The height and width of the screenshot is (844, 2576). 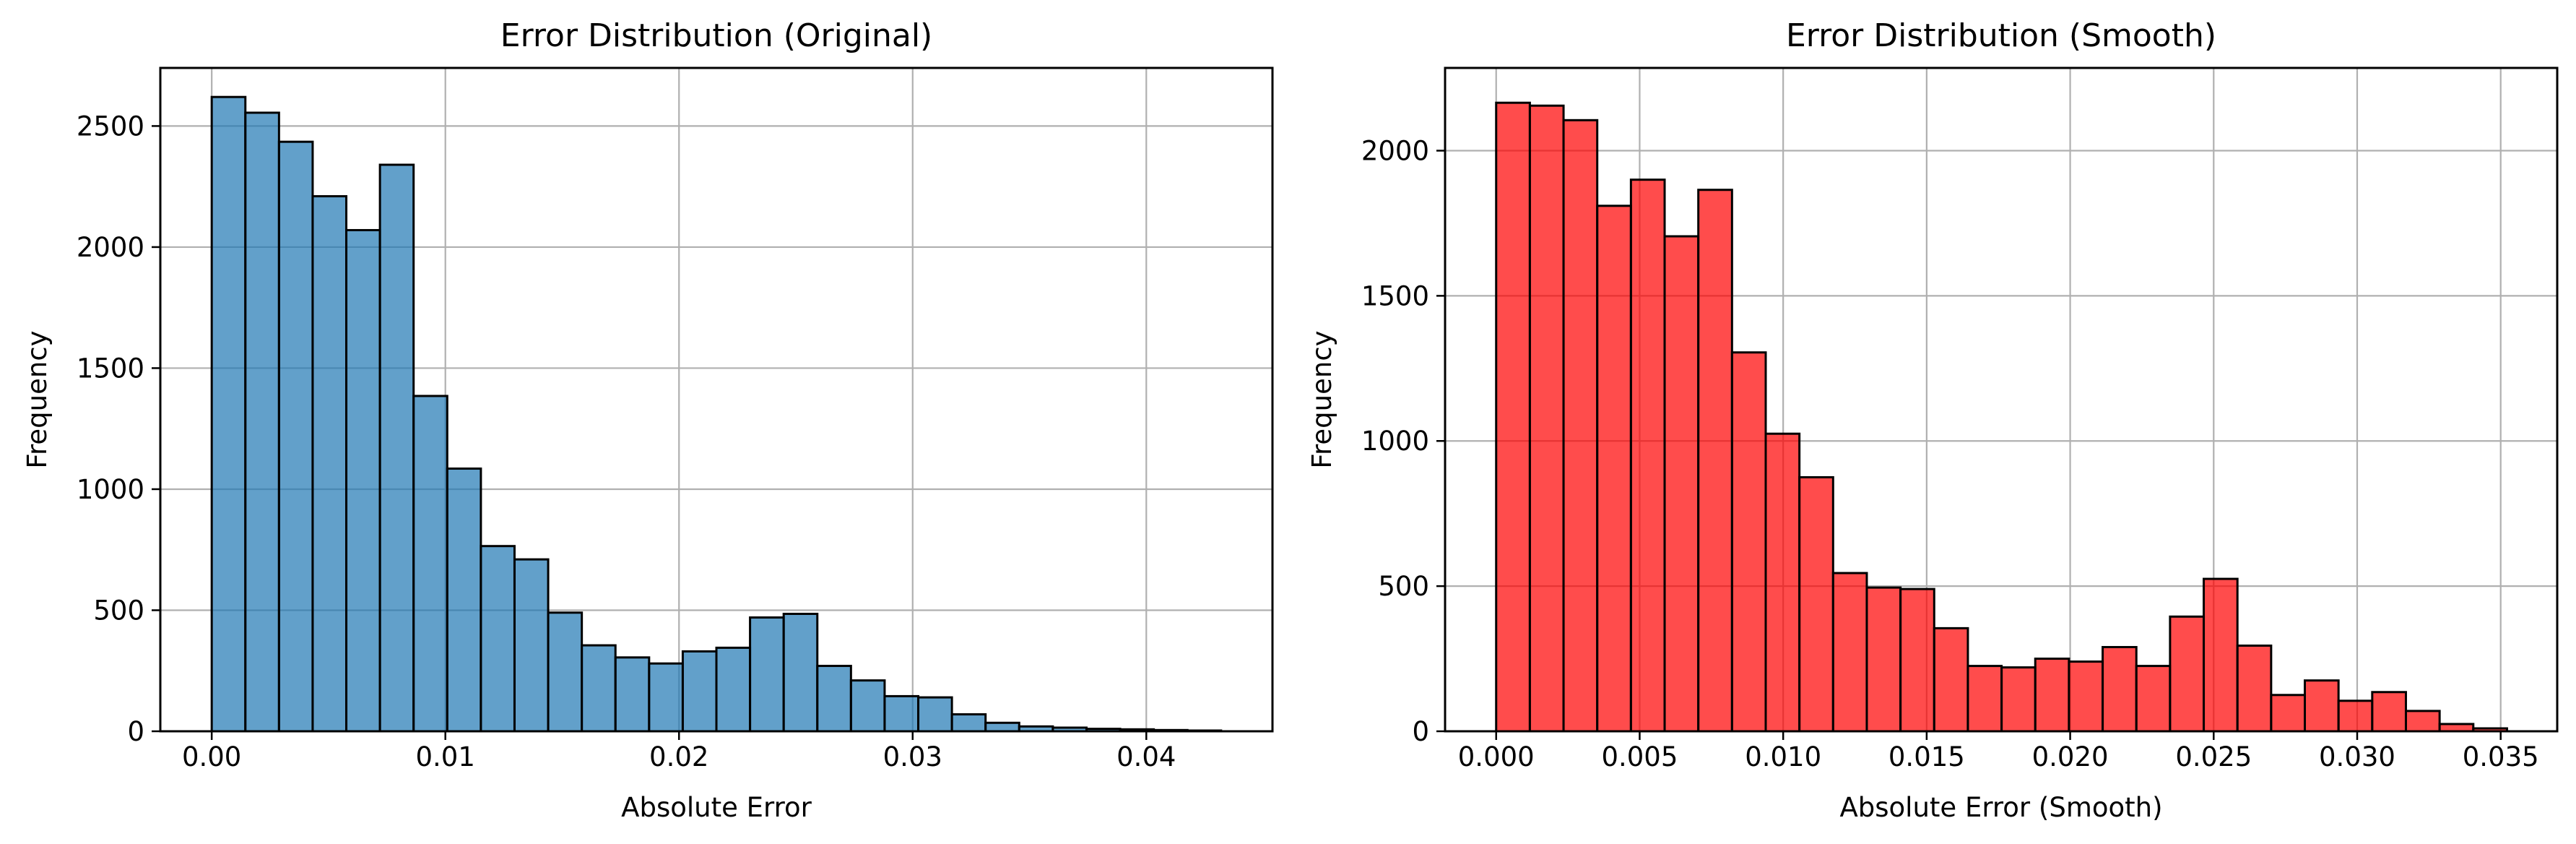 I want to click on x-axis-label: Absolute Error, so click(x=716, y=808).